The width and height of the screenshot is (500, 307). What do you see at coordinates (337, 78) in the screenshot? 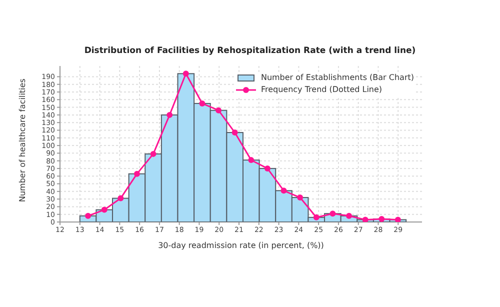
I see `legend-label: Number of Establishments (Bar Chart)` at bounding box center [337, 78].